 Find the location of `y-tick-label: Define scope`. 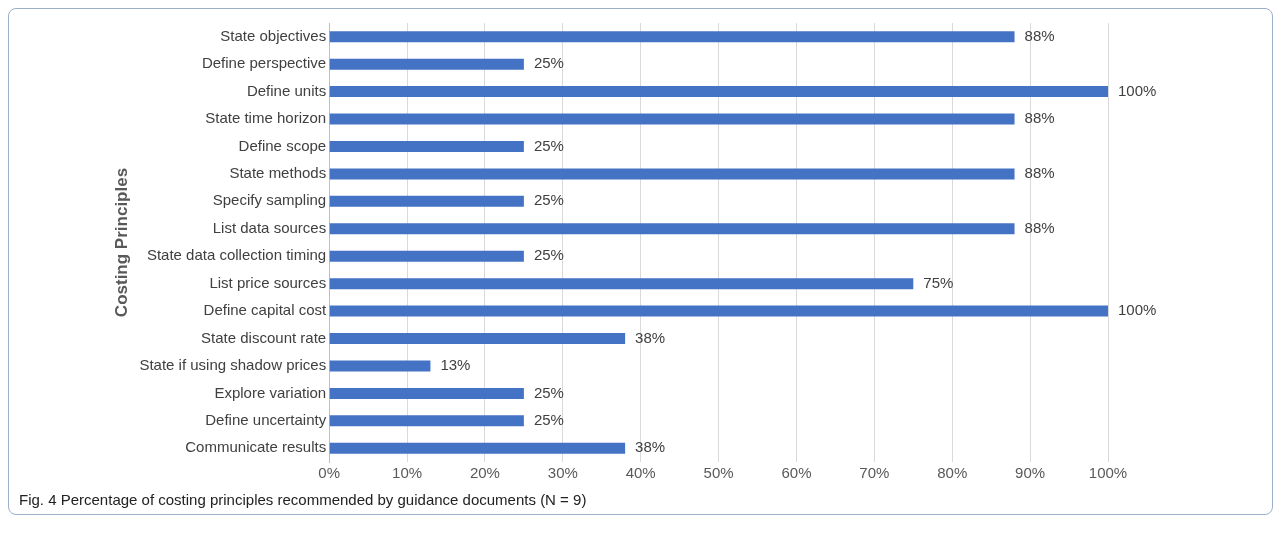

y-tick-label: Define scope is located at coordinates (282, 145).